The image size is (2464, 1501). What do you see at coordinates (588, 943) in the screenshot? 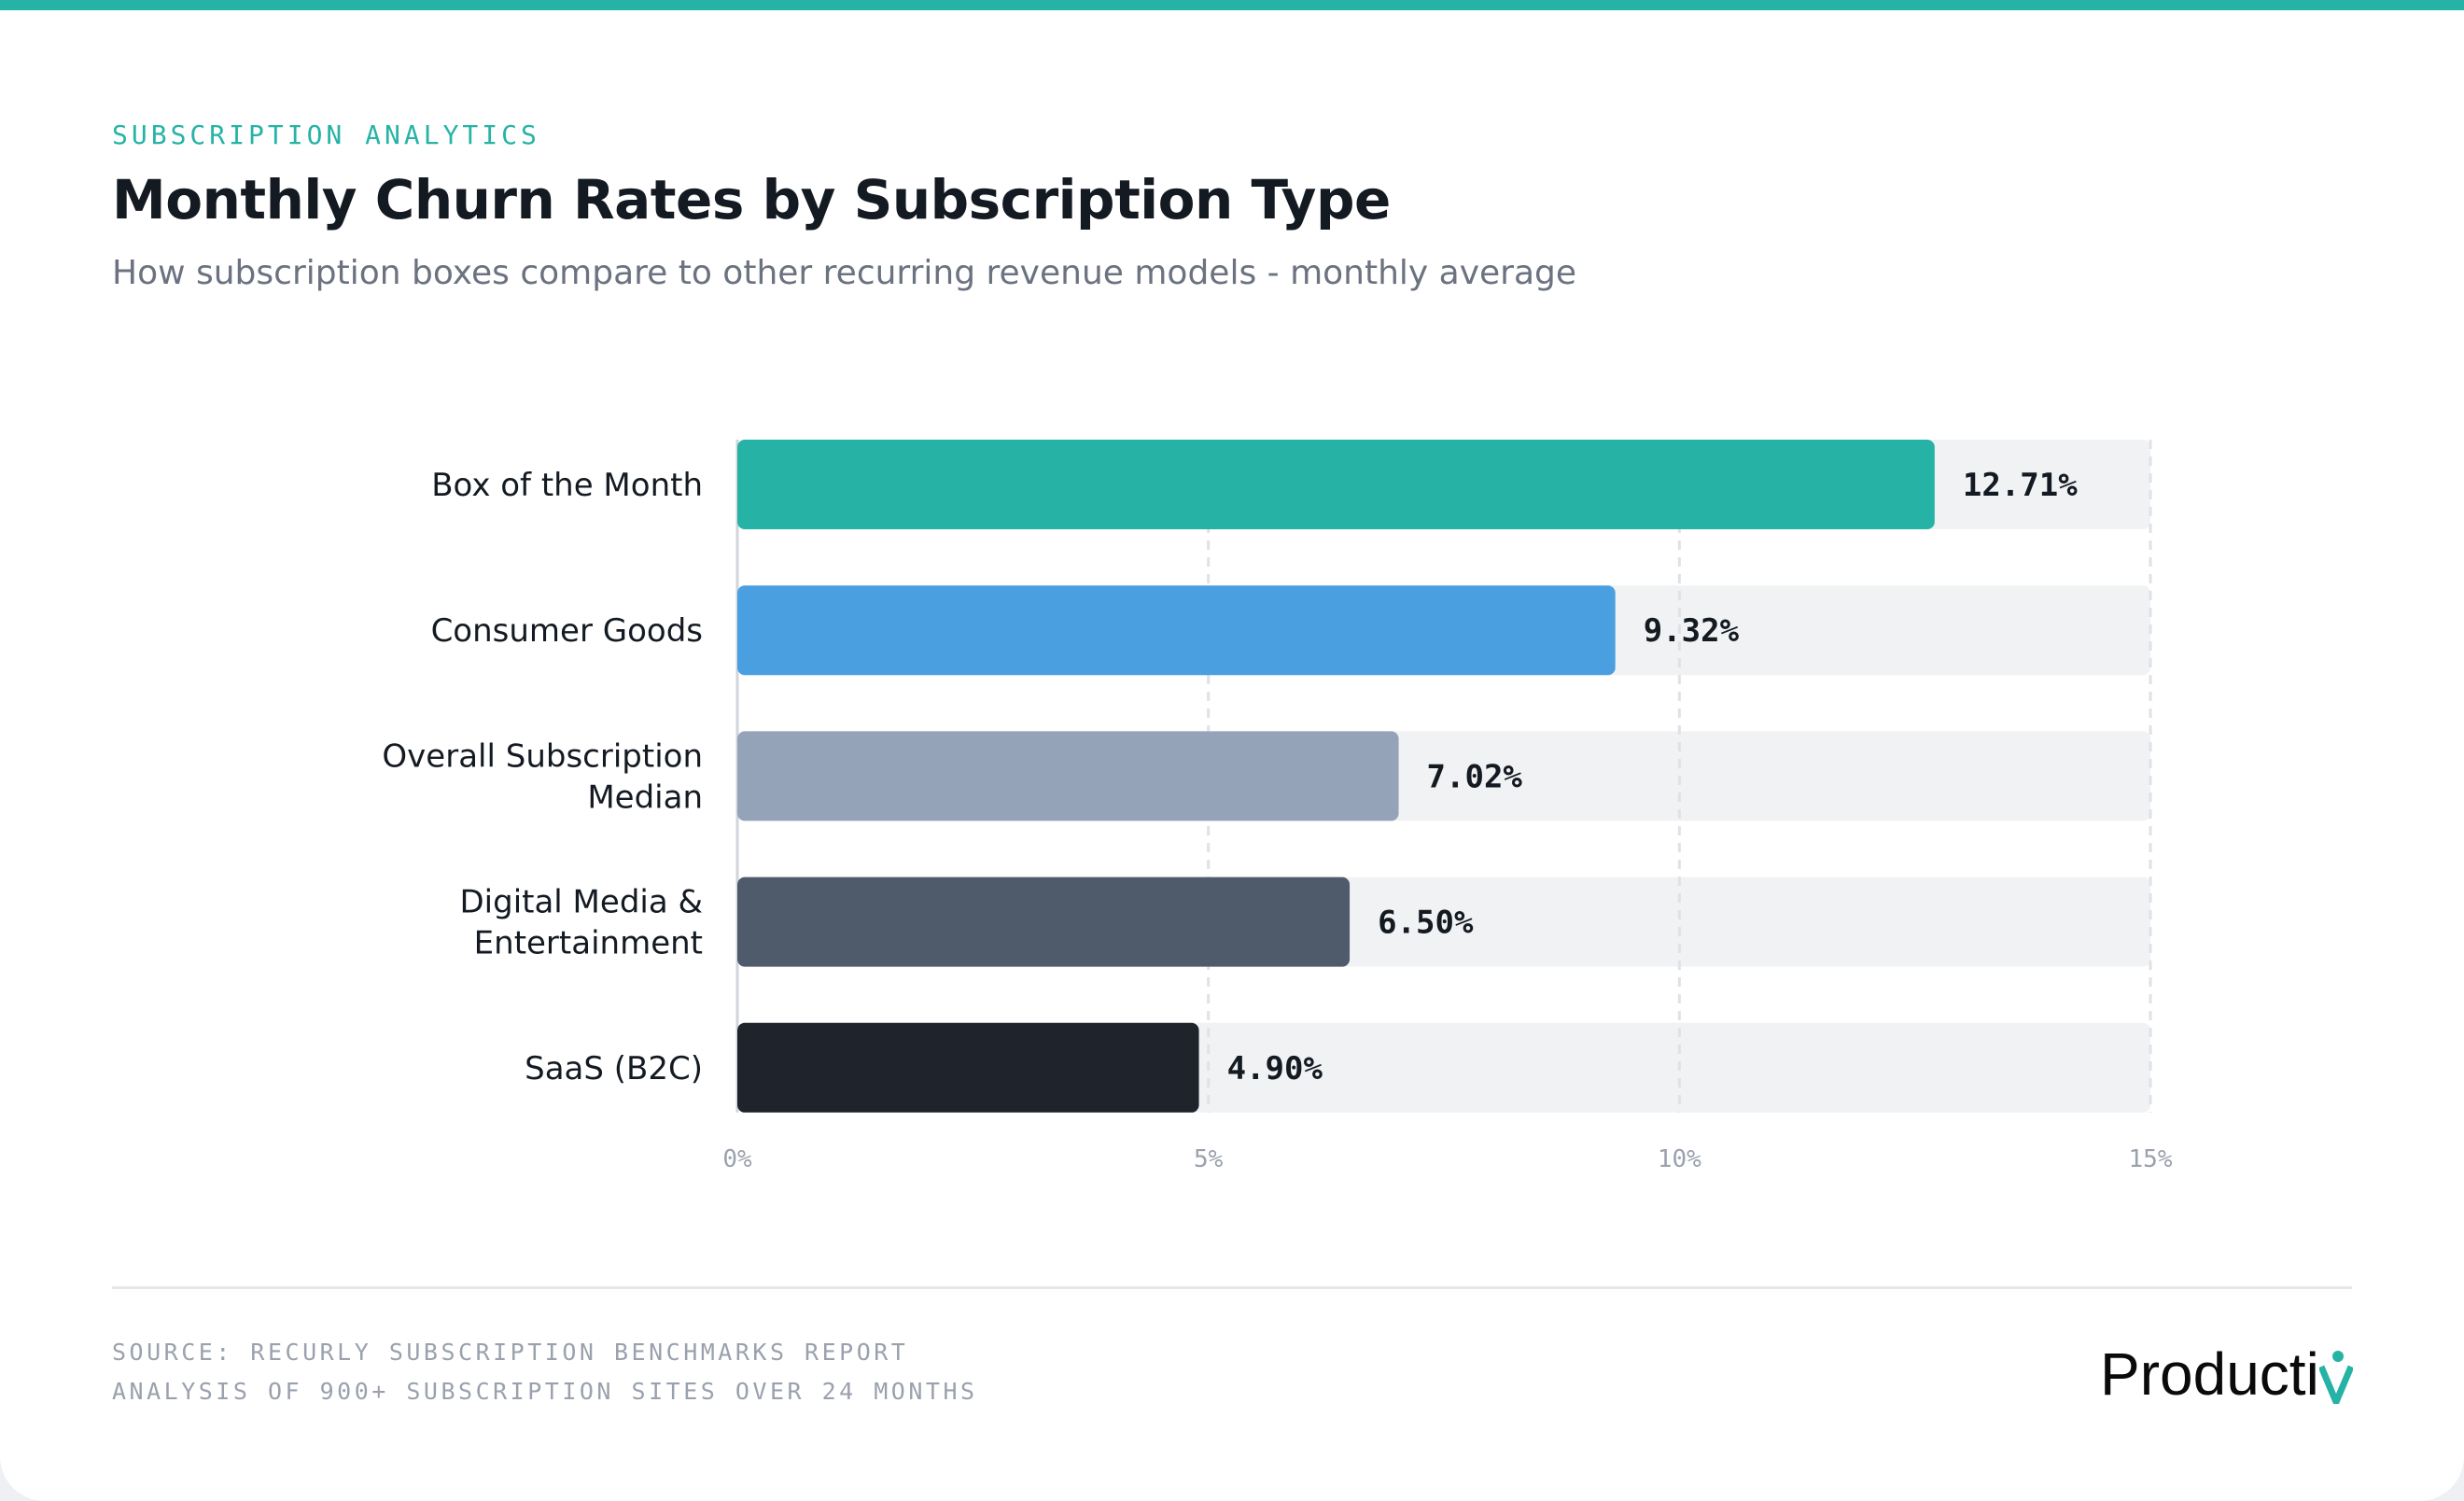
I see `category-label-line: Entertainment` at bounding box center [588, 943].